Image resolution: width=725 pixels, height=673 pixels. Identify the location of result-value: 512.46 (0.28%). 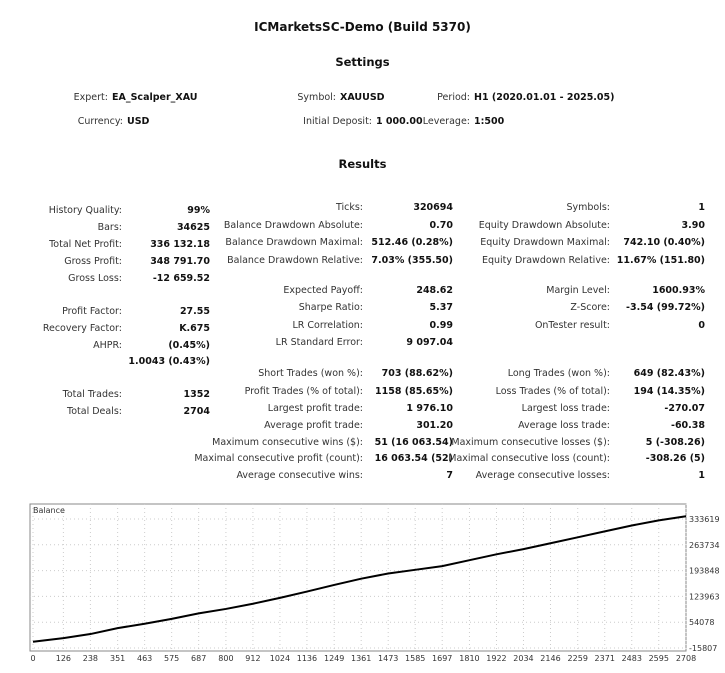
(412, 242).